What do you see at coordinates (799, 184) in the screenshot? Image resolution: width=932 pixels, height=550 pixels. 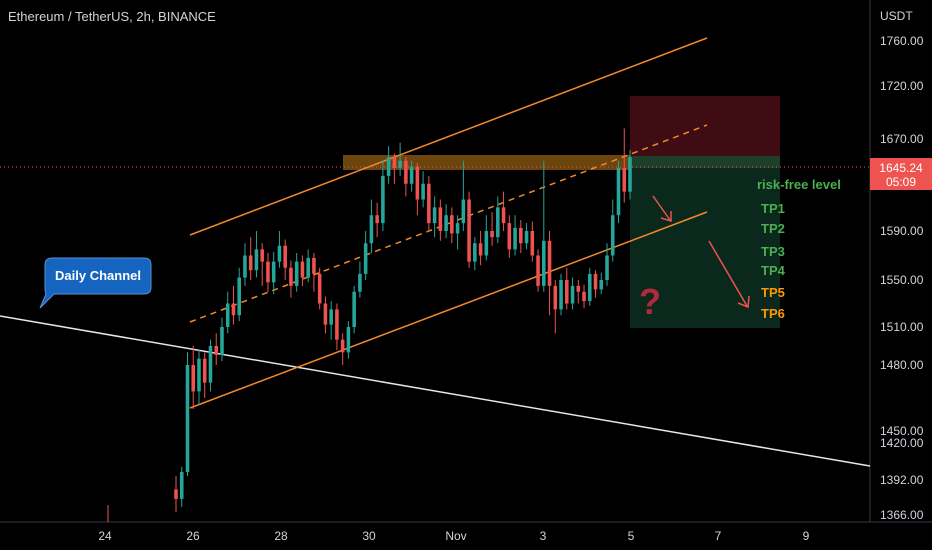 I see `risk-free-label: risk-free level` at bounding box center [799, 184].